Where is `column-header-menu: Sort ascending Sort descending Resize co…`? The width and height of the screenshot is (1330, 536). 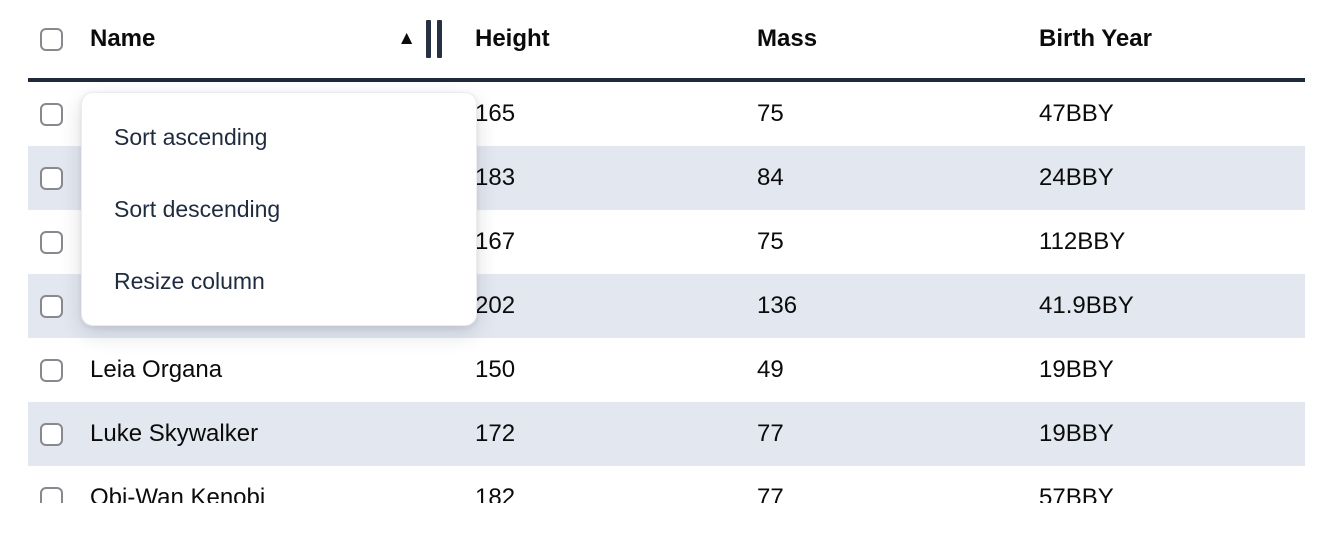
column-header-menu: Sort ascending Sort descending Resize co… is located at coordinates (279, 209).